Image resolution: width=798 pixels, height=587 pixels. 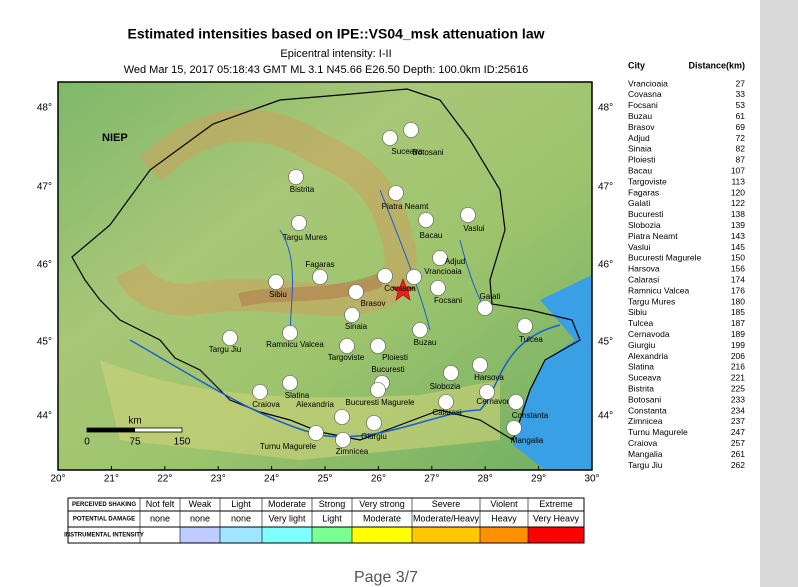 I want to click on legend-cell: Weak, so click(x=200, y=504).